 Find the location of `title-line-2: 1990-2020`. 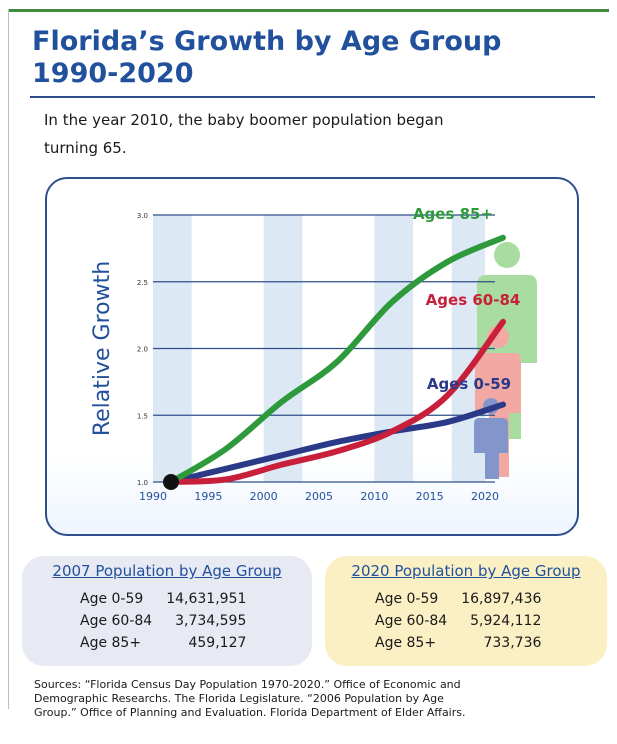

title-line-2: 1990-2020 is located at coordinates (113, 73).